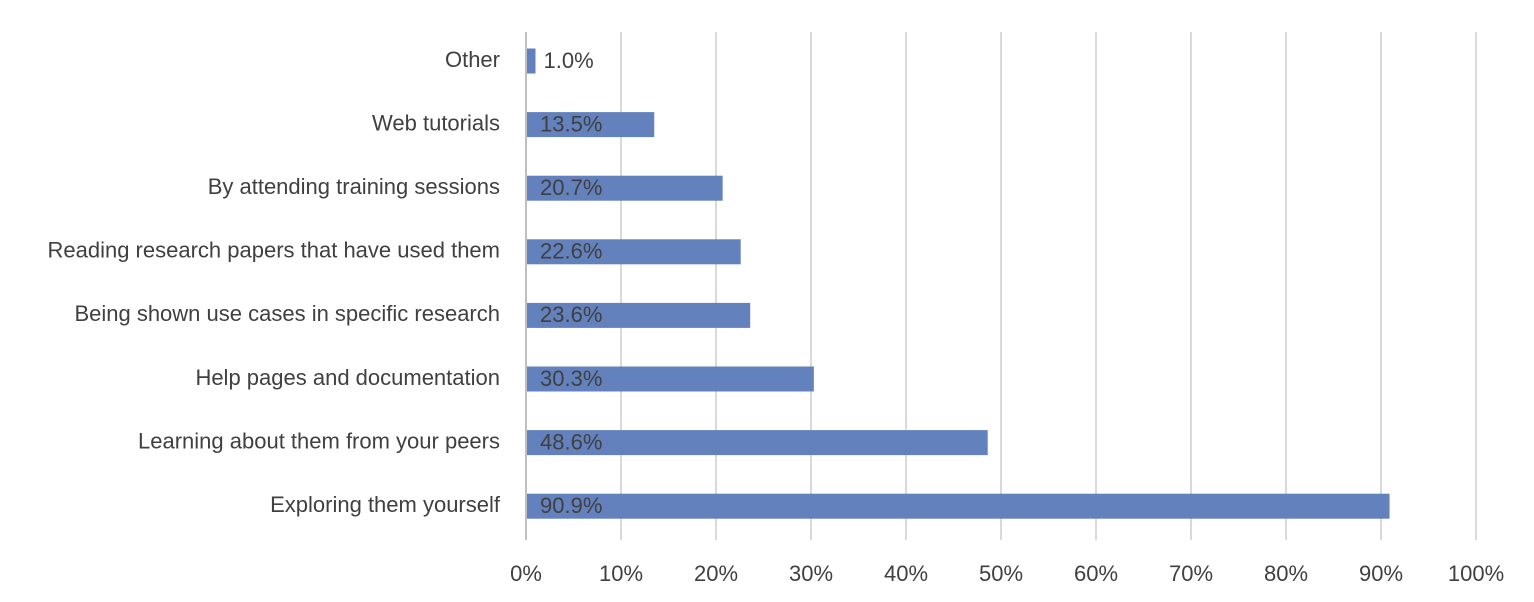 The height and width of the screenshot is (602, 1534). Describe the element at coordinates (571, 505) in the screenshot. I see `data-label: 90.9%` at that location.